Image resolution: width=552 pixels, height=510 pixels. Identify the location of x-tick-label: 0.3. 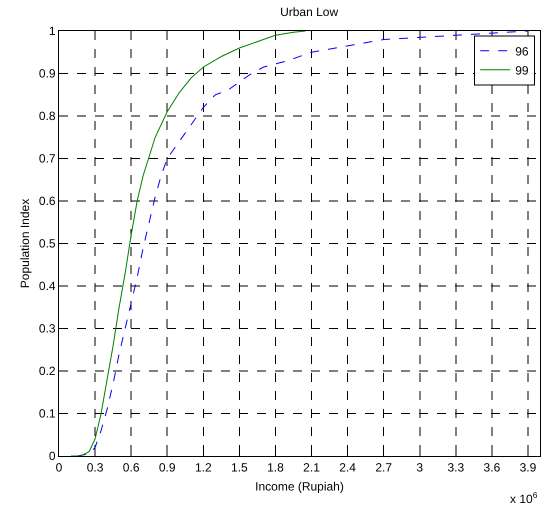
(95, 467).